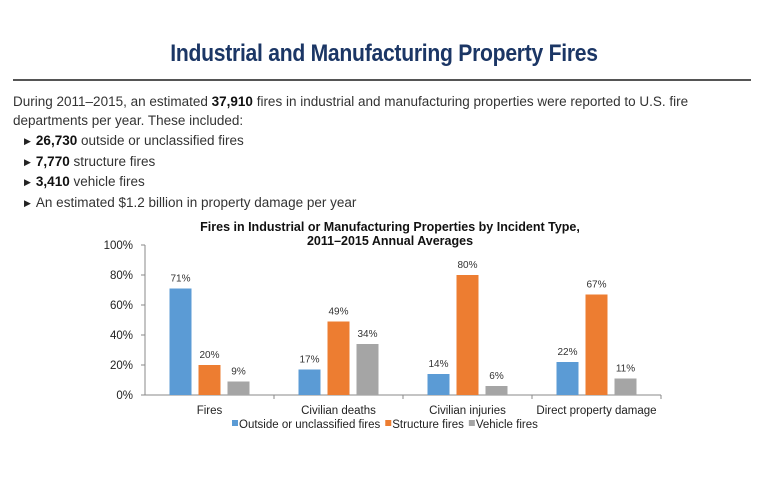  Describe the element at coordinates (52, 161) in the screenshot. I see `bullet-number: 7,770` at that location.